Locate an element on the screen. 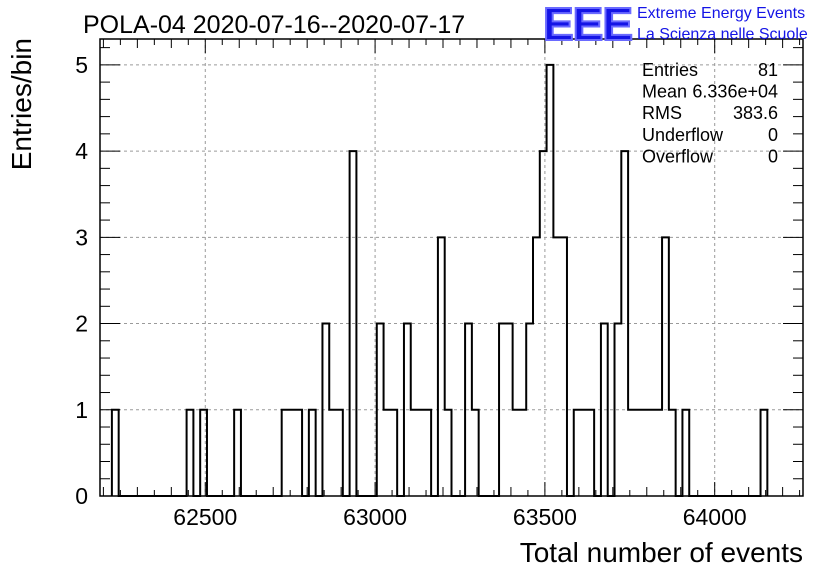 Image resolution: width=836 pixels, height=572 pixels. y-tick-label-3: 3 is located at coordinates (81, 237).